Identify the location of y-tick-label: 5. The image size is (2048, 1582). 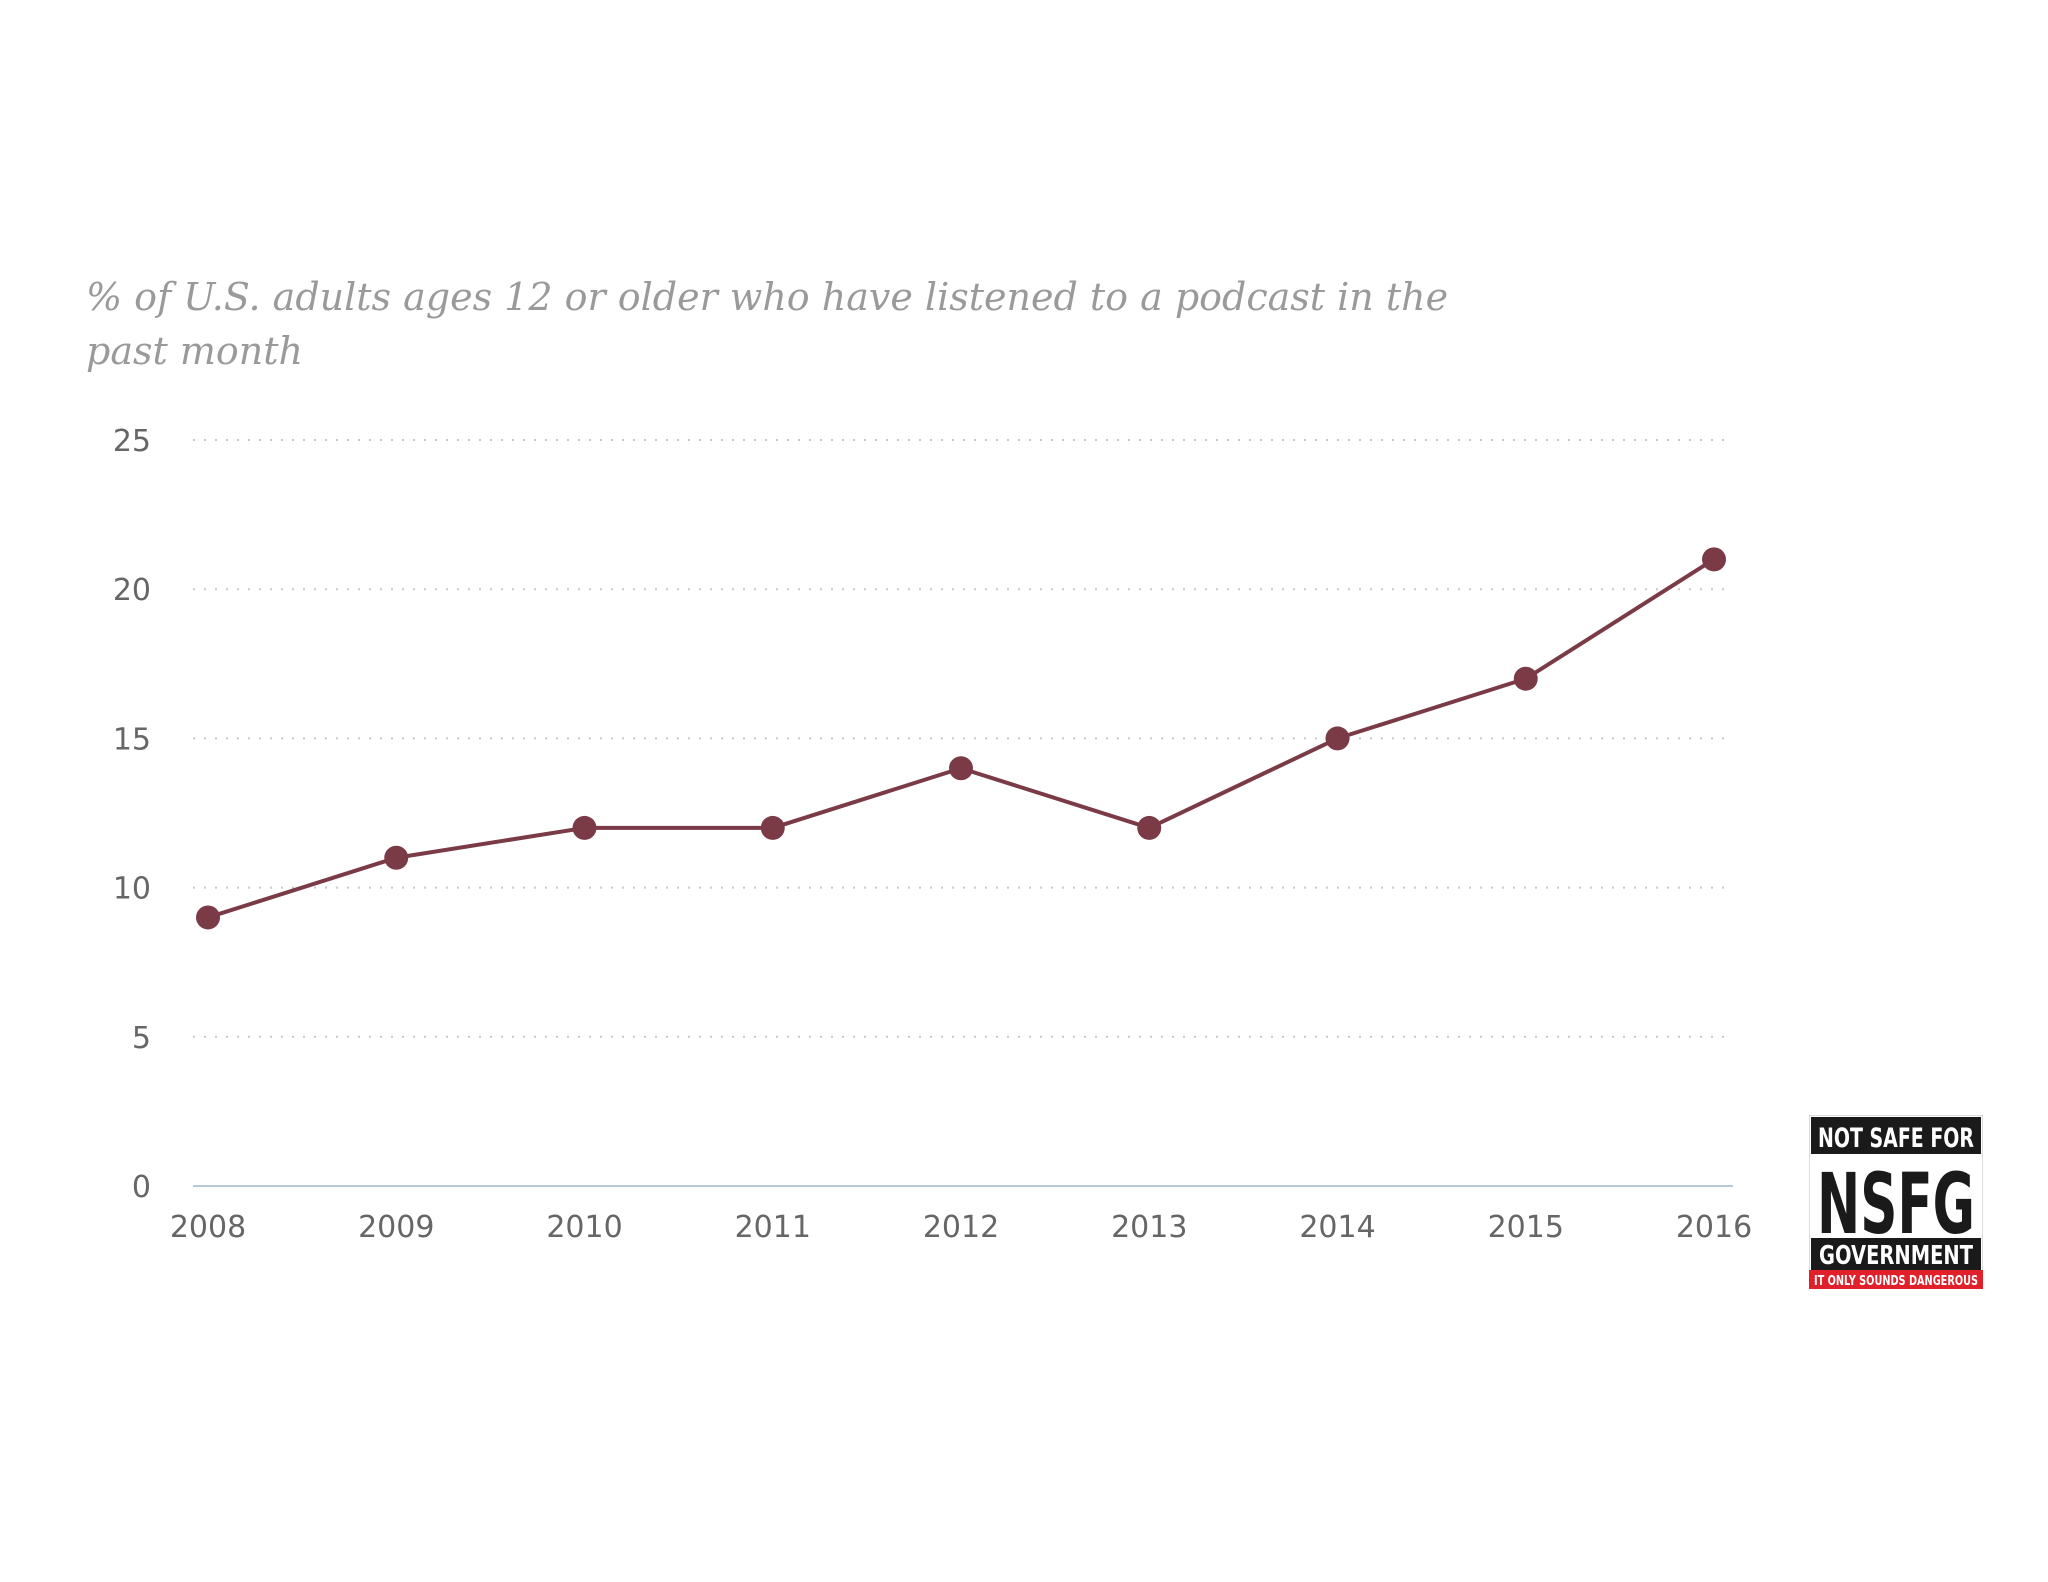
(141, 1038).